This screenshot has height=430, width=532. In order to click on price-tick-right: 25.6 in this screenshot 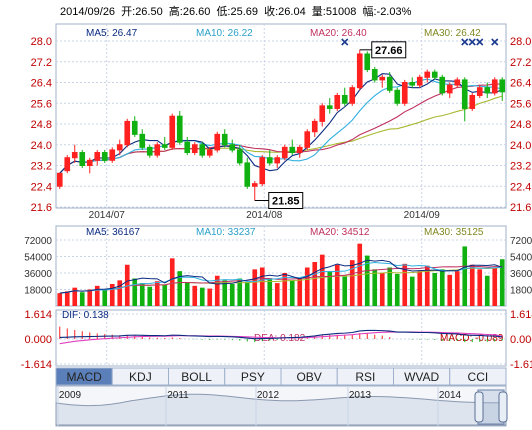, I will do `click(520, 104)`.